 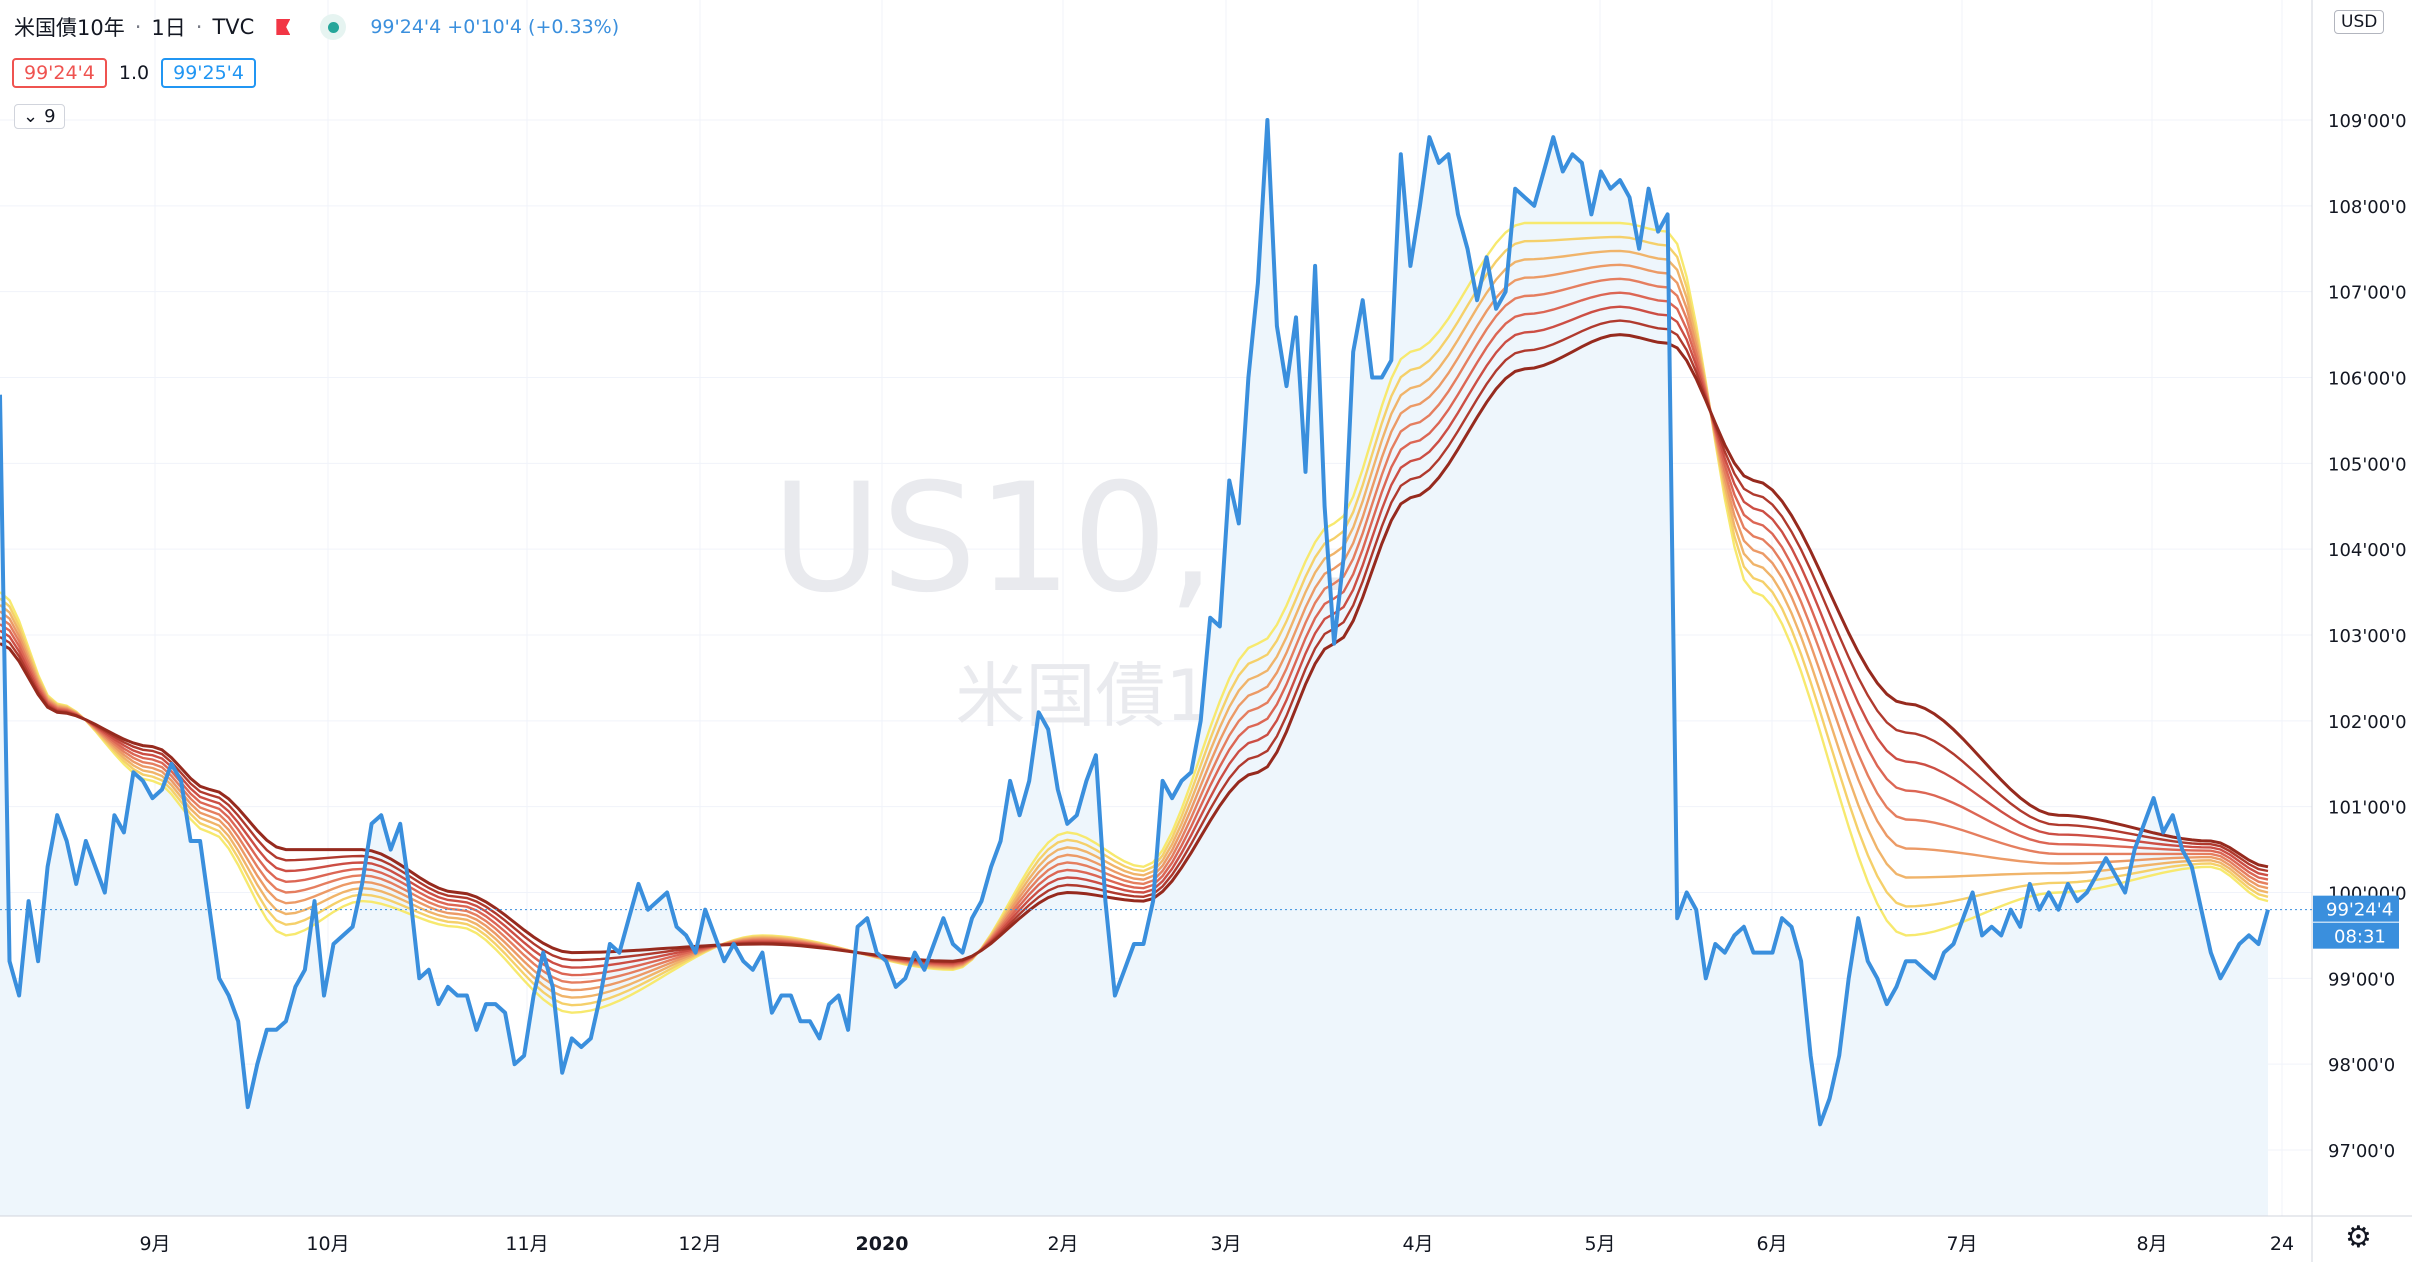 What do you see at coordinates (2358, 1237) in the screenshot?
I see `gear-icon: ⚙` at bounding box center [2358, 1237].